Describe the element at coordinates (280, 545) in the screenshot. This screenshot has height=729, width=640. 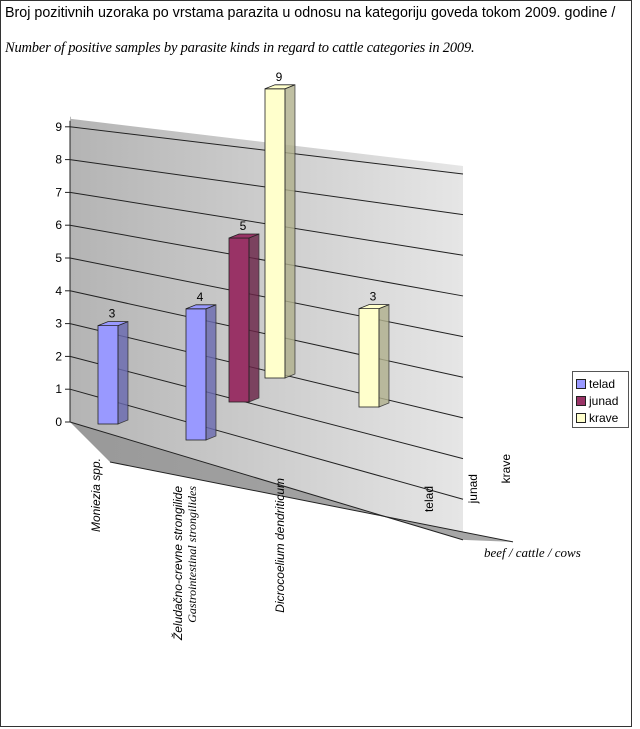
I see `category-label-3: Dicrocoelium dendriticum` at that location.